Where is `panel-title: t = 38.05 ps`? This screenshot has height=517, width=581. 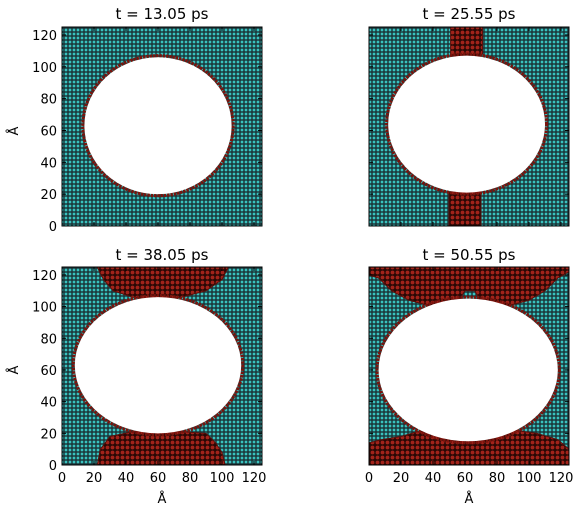
panel-title: t = 38.05 ps is located at coordinates (161, 255).